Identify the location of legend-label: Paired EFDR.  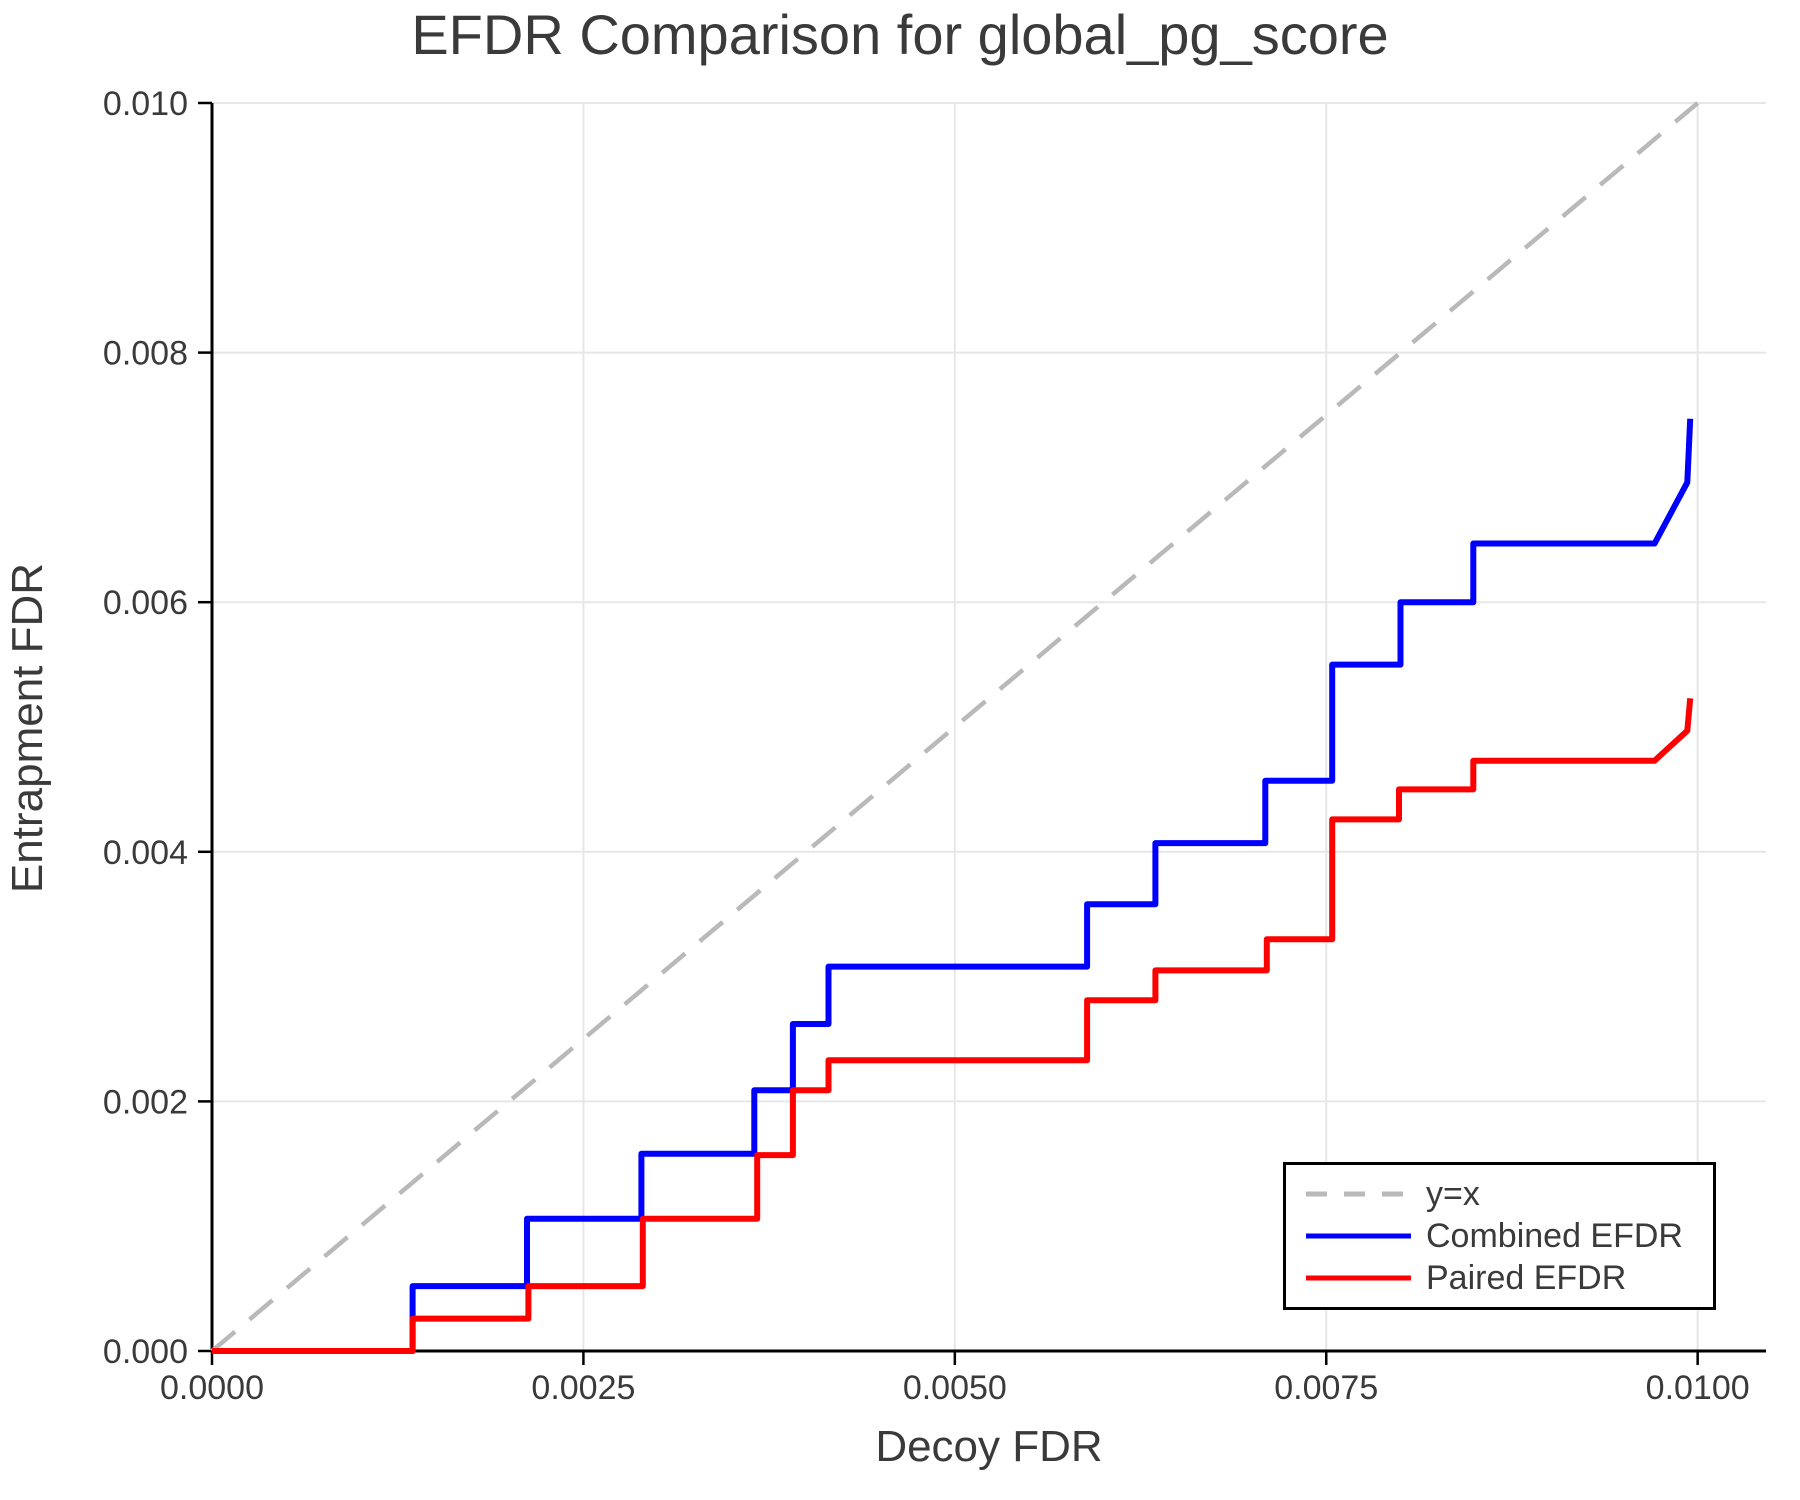
(1526, 1278).